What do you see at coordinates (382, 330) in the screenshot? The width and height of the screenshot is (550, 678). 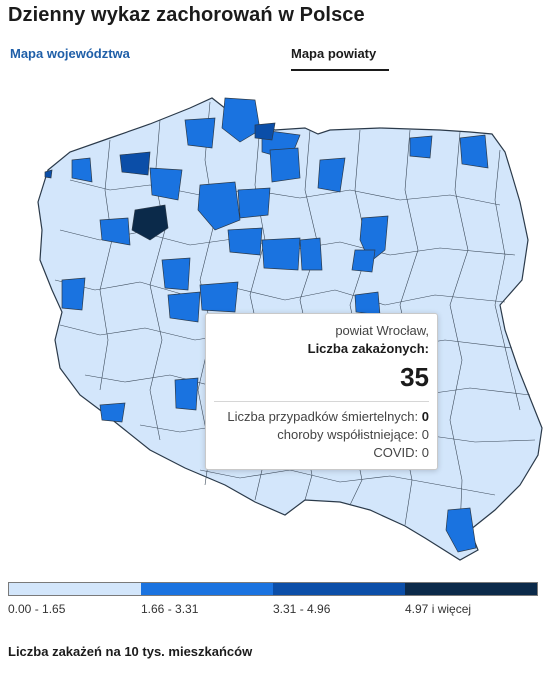 I see `tooltip-district: powiat Wrocław,` at bounding box center [382, 330].